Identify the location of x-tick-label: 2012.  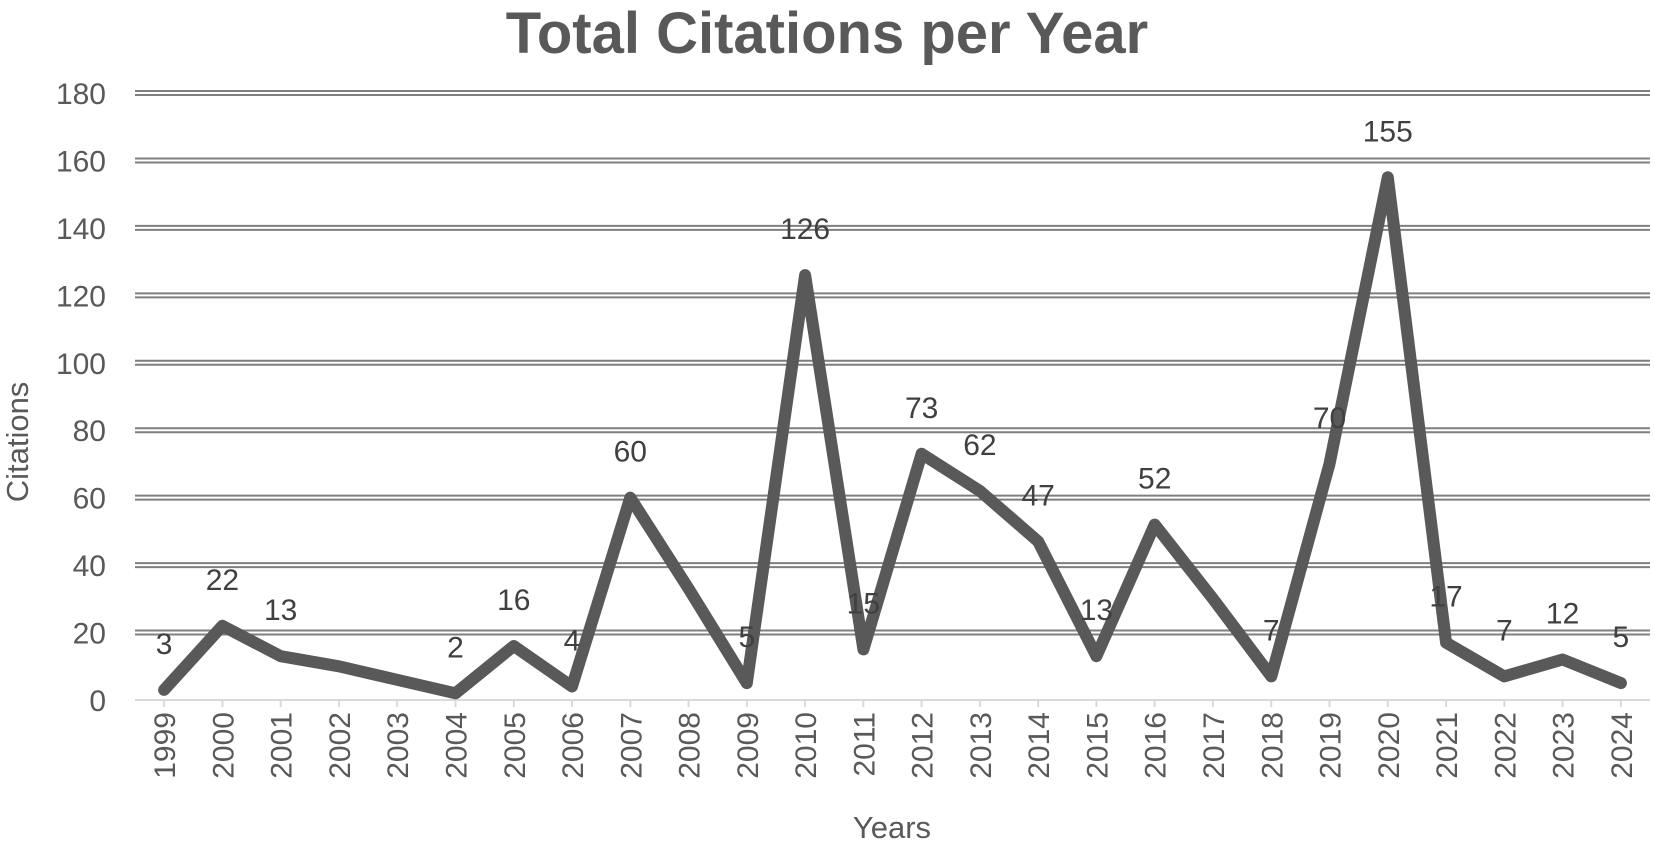
(923, 745).